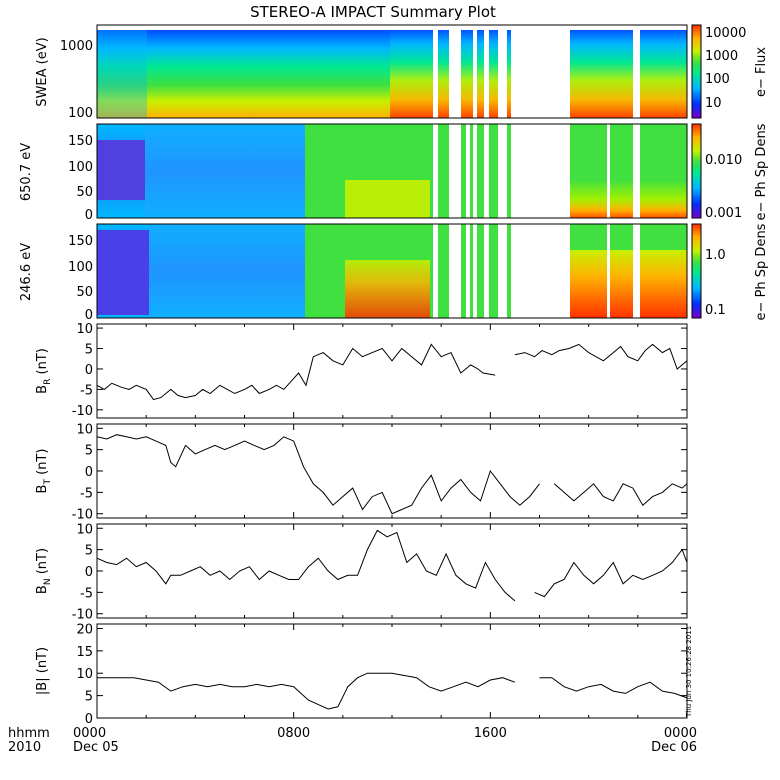 The image size is (780, 780). What do you see at coordinates (26, 172) in the screenshot?
I see `pad650-ylabel: 650.7 eV` at bounding box center [26, 172].